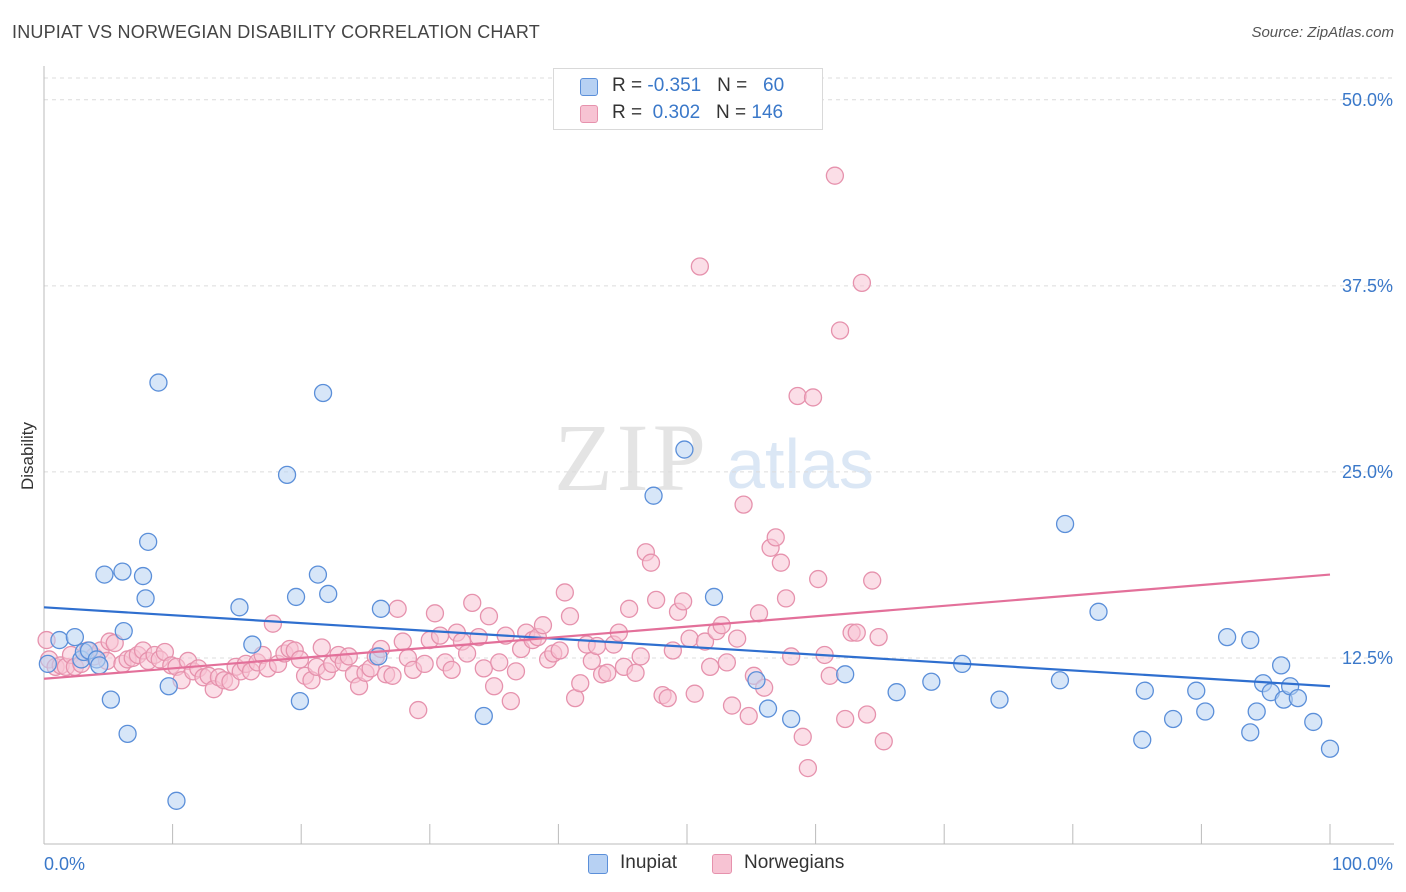 This screenshot has height=892, width=1406. Describe the element at coordinates (589, 87) in the screenshot. I see `inupiat-swatch` at that location.